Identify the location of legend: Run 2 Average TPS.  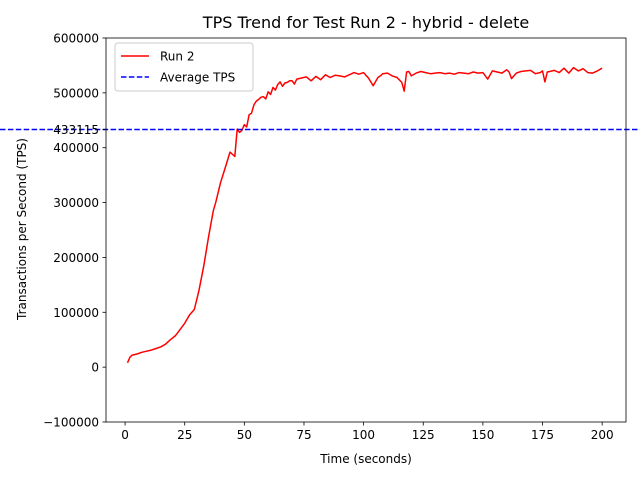
(184, 67).